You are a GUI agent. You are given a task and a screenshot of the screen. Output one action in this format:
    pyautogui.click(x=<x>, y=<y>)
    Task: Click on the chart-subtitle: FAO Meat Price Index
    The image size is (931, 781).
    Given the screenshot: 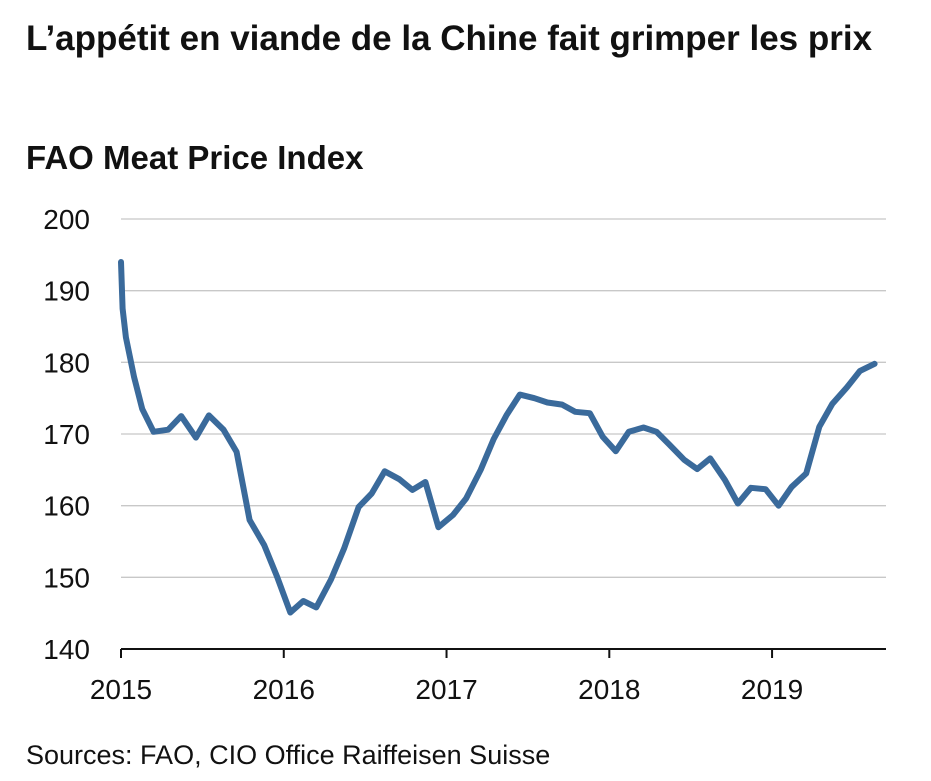 What is the action you would take?
    pyautogui.click(x=195, y=157)
    